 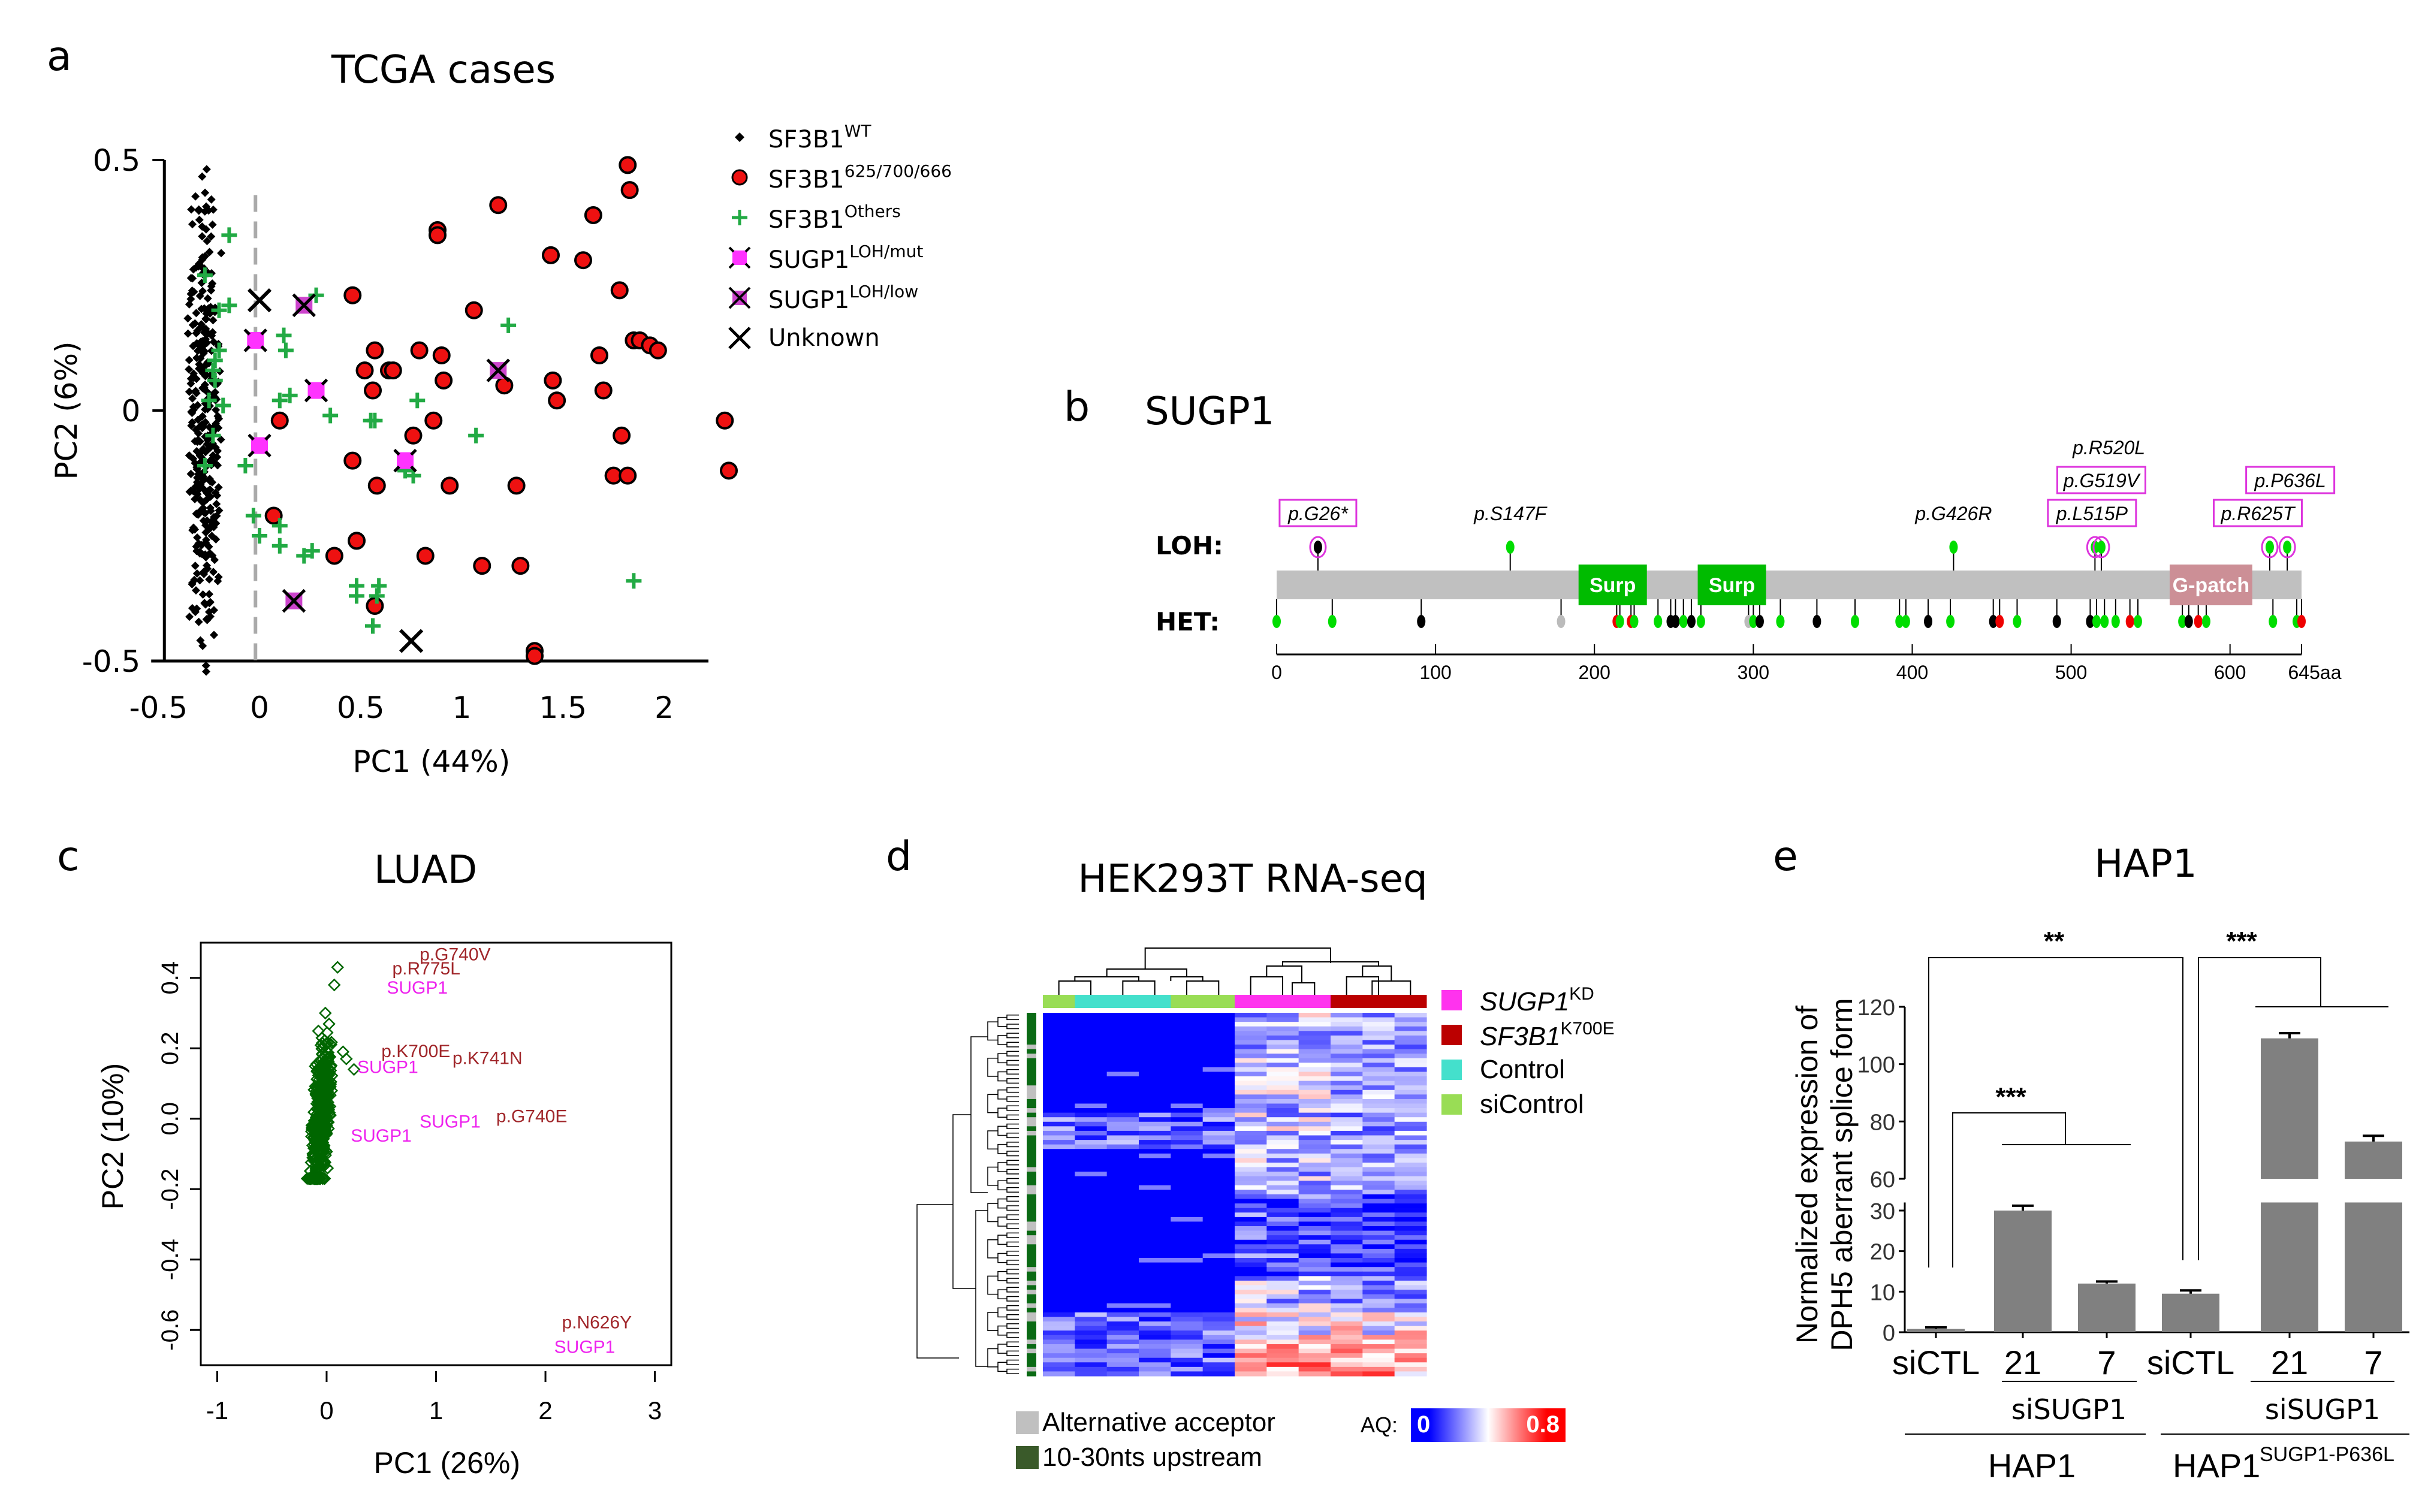 What do you see at coordinates (343, 1051) in the screenshot?
I see `point` at bounding box center [343, 1051].